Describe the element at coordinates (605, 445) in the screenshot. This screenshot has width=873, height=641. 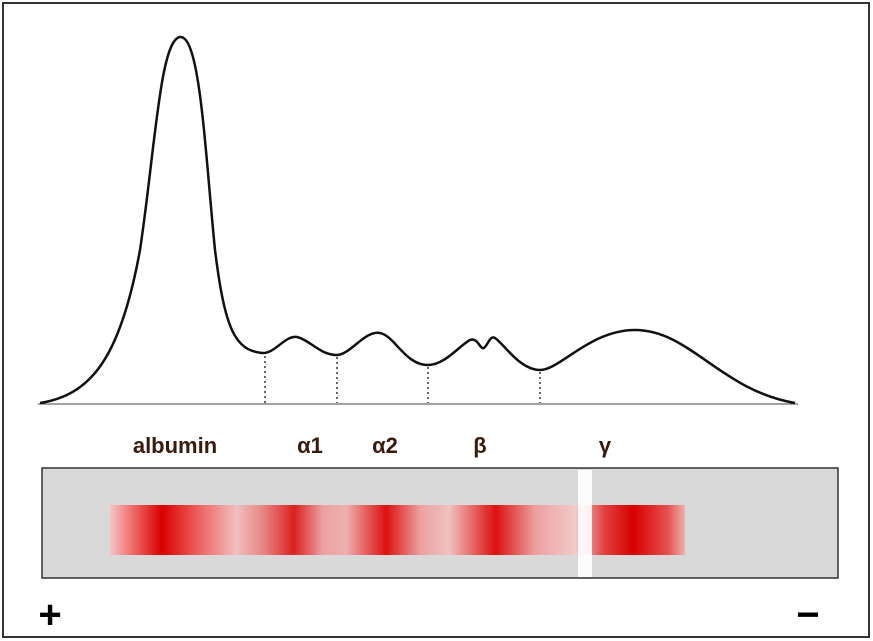
I see `label-gamma: γ` at that location.